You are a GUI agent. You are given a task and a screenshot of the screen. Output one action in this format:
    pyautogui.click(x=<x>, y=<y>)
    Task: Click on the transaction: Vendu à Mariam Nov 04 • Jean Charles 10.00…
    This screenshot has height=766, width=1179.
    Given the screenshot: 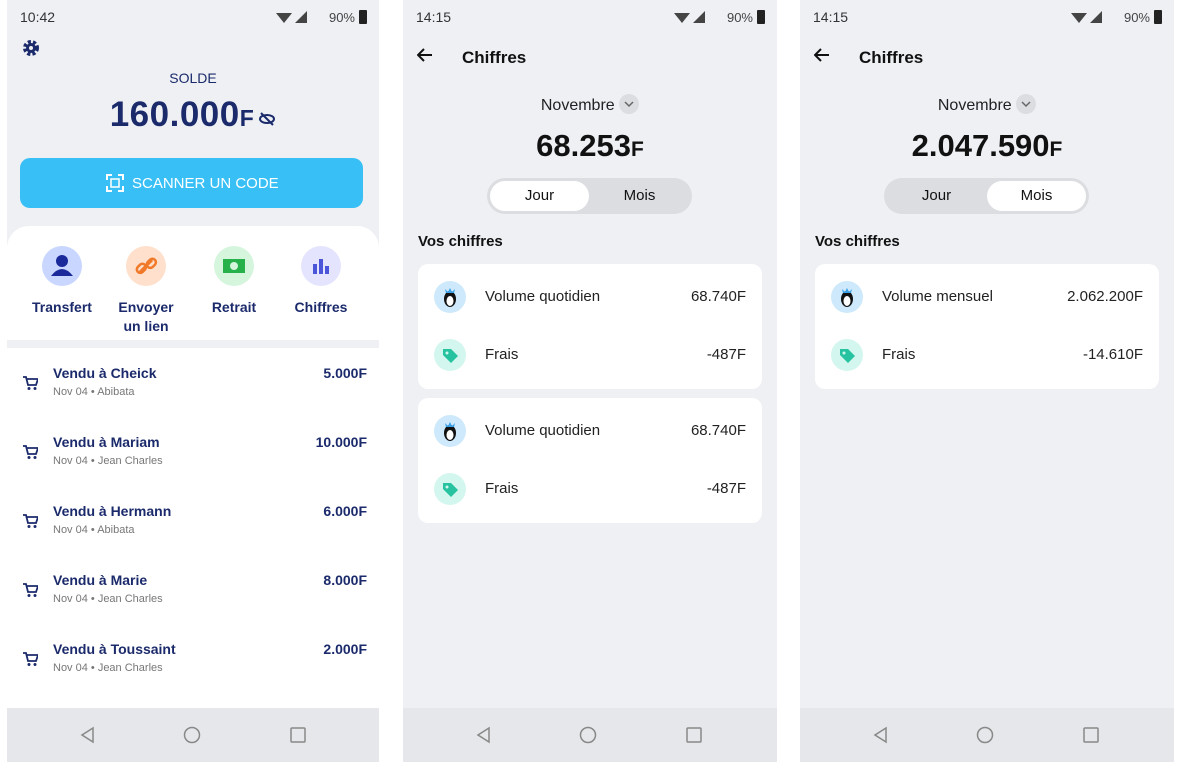 What is the action you would take?
    pyautogui.click(x=193, y=456)
    